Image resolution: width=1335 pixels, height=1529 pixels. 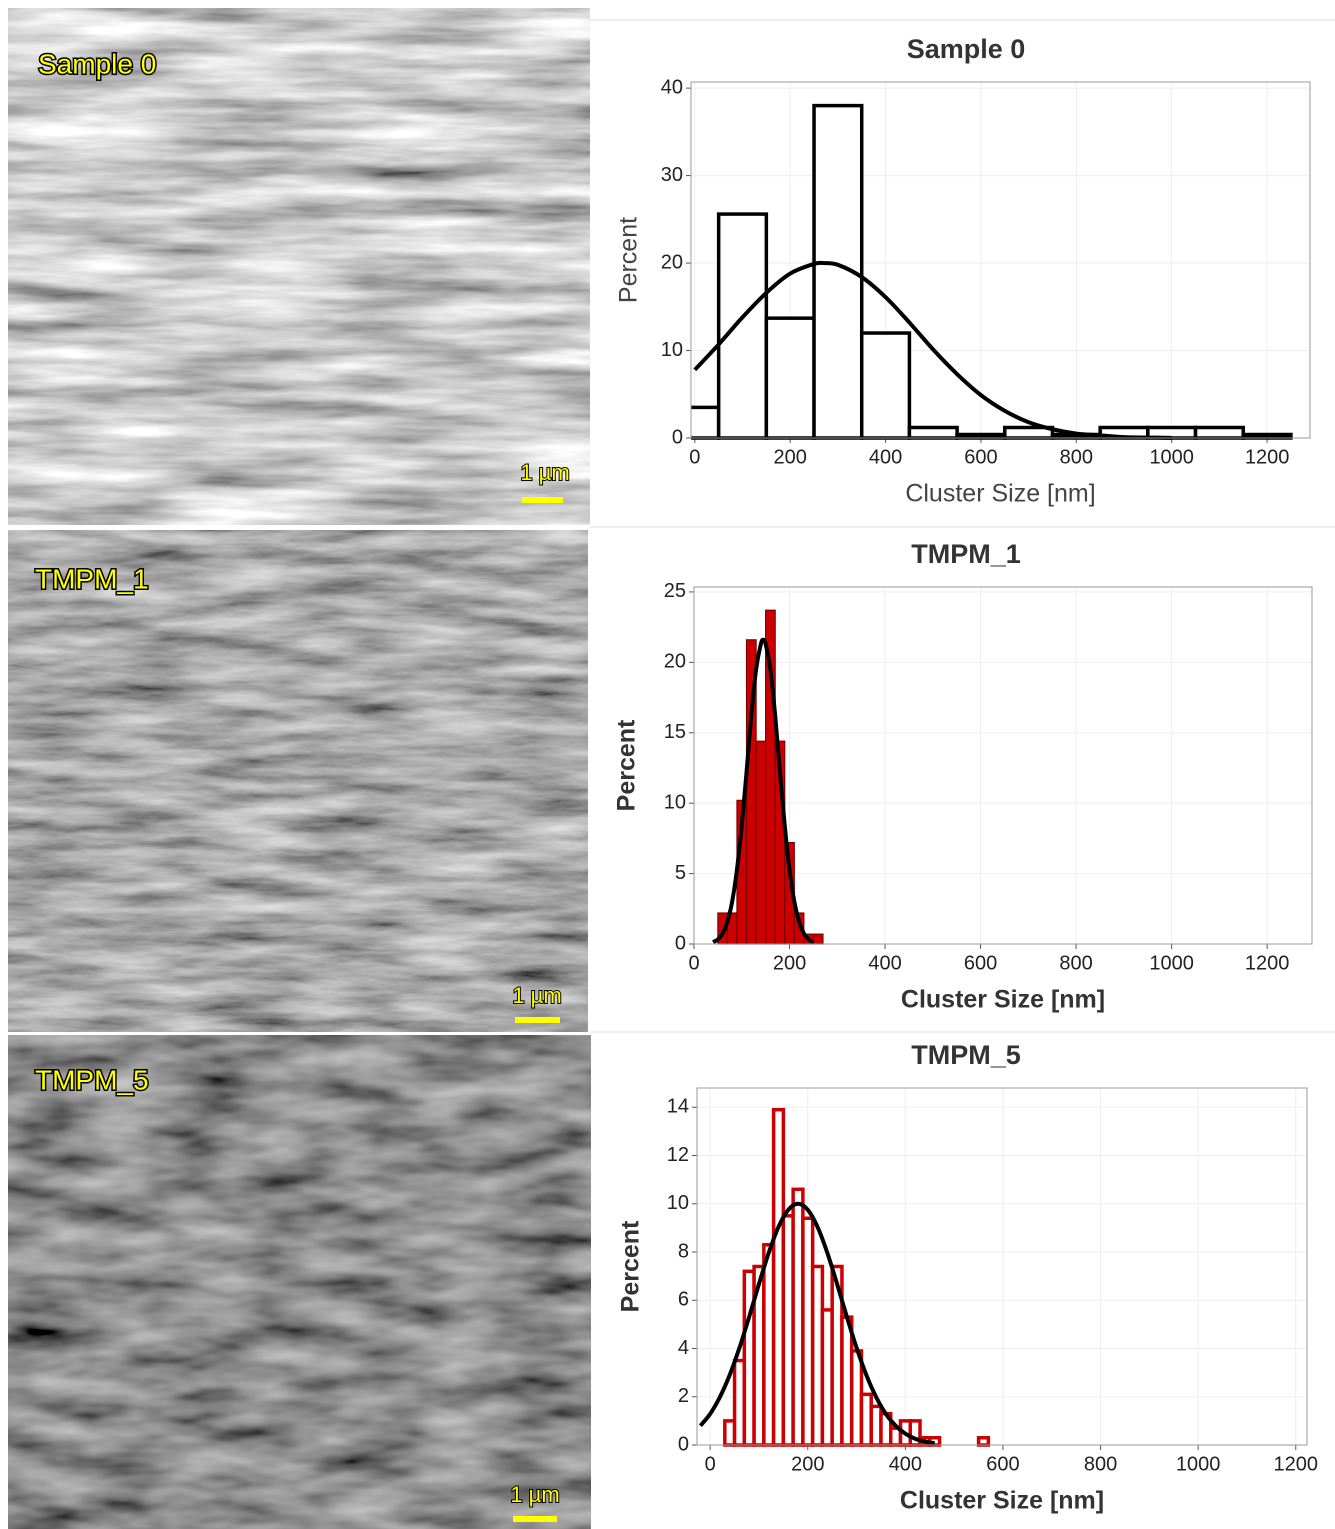 I want to click on y-tick-label: 30, so click(x=672, y=175).